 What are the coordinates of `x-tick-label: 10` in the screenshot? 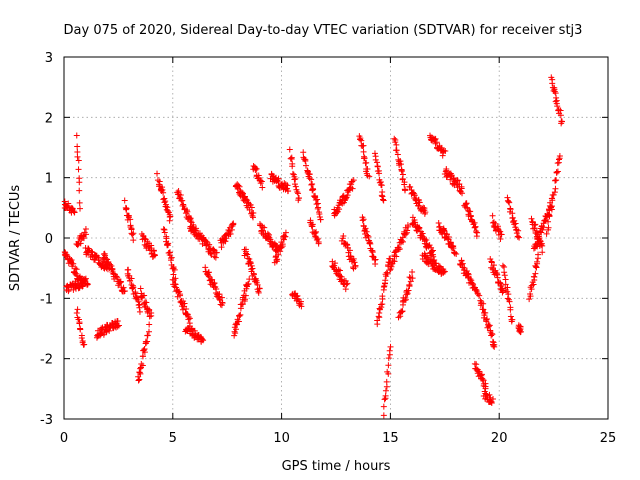 It's located at (281, 438).